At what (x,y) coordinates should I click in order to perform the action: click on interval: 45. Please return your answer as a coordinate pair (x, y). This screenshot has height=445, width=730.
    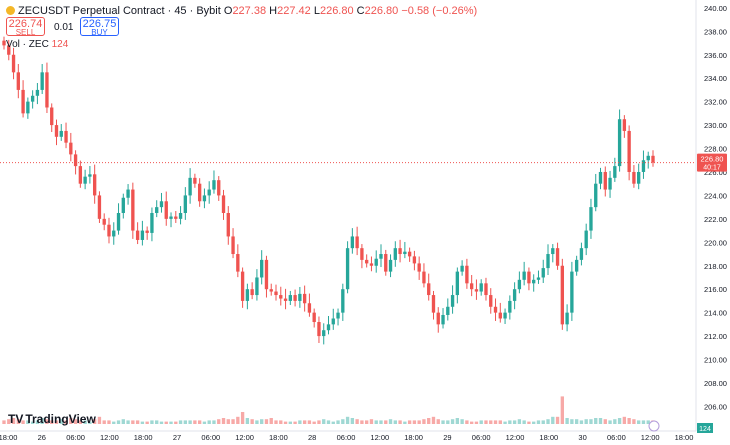
    Looking at the image, I should click on (180, 11).